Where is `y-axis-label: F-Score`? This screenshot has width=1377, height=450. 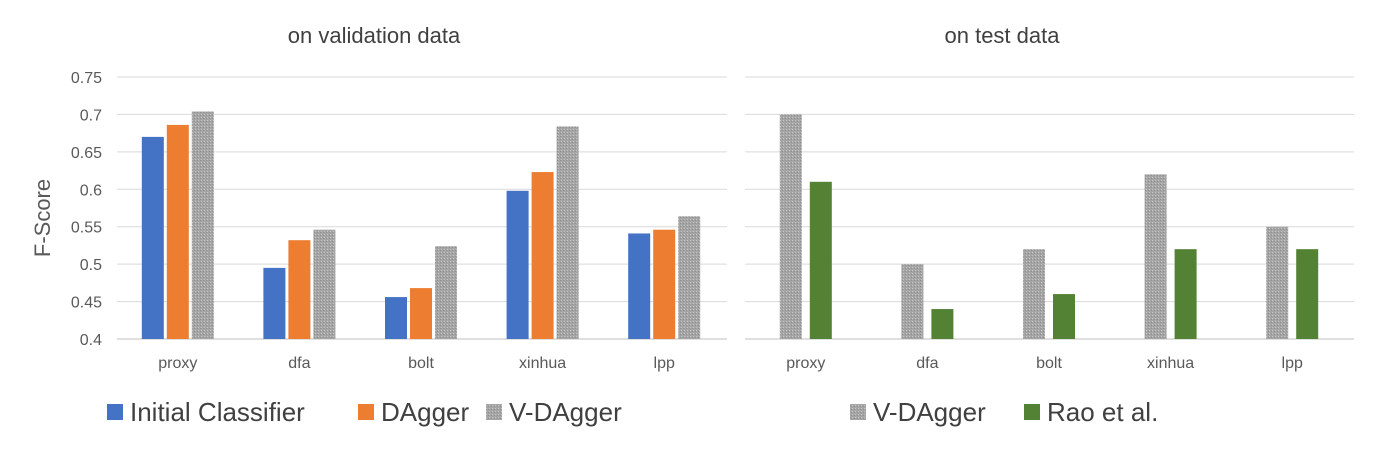 y-axis-label: F-Score is located at coordinates (42, 218).